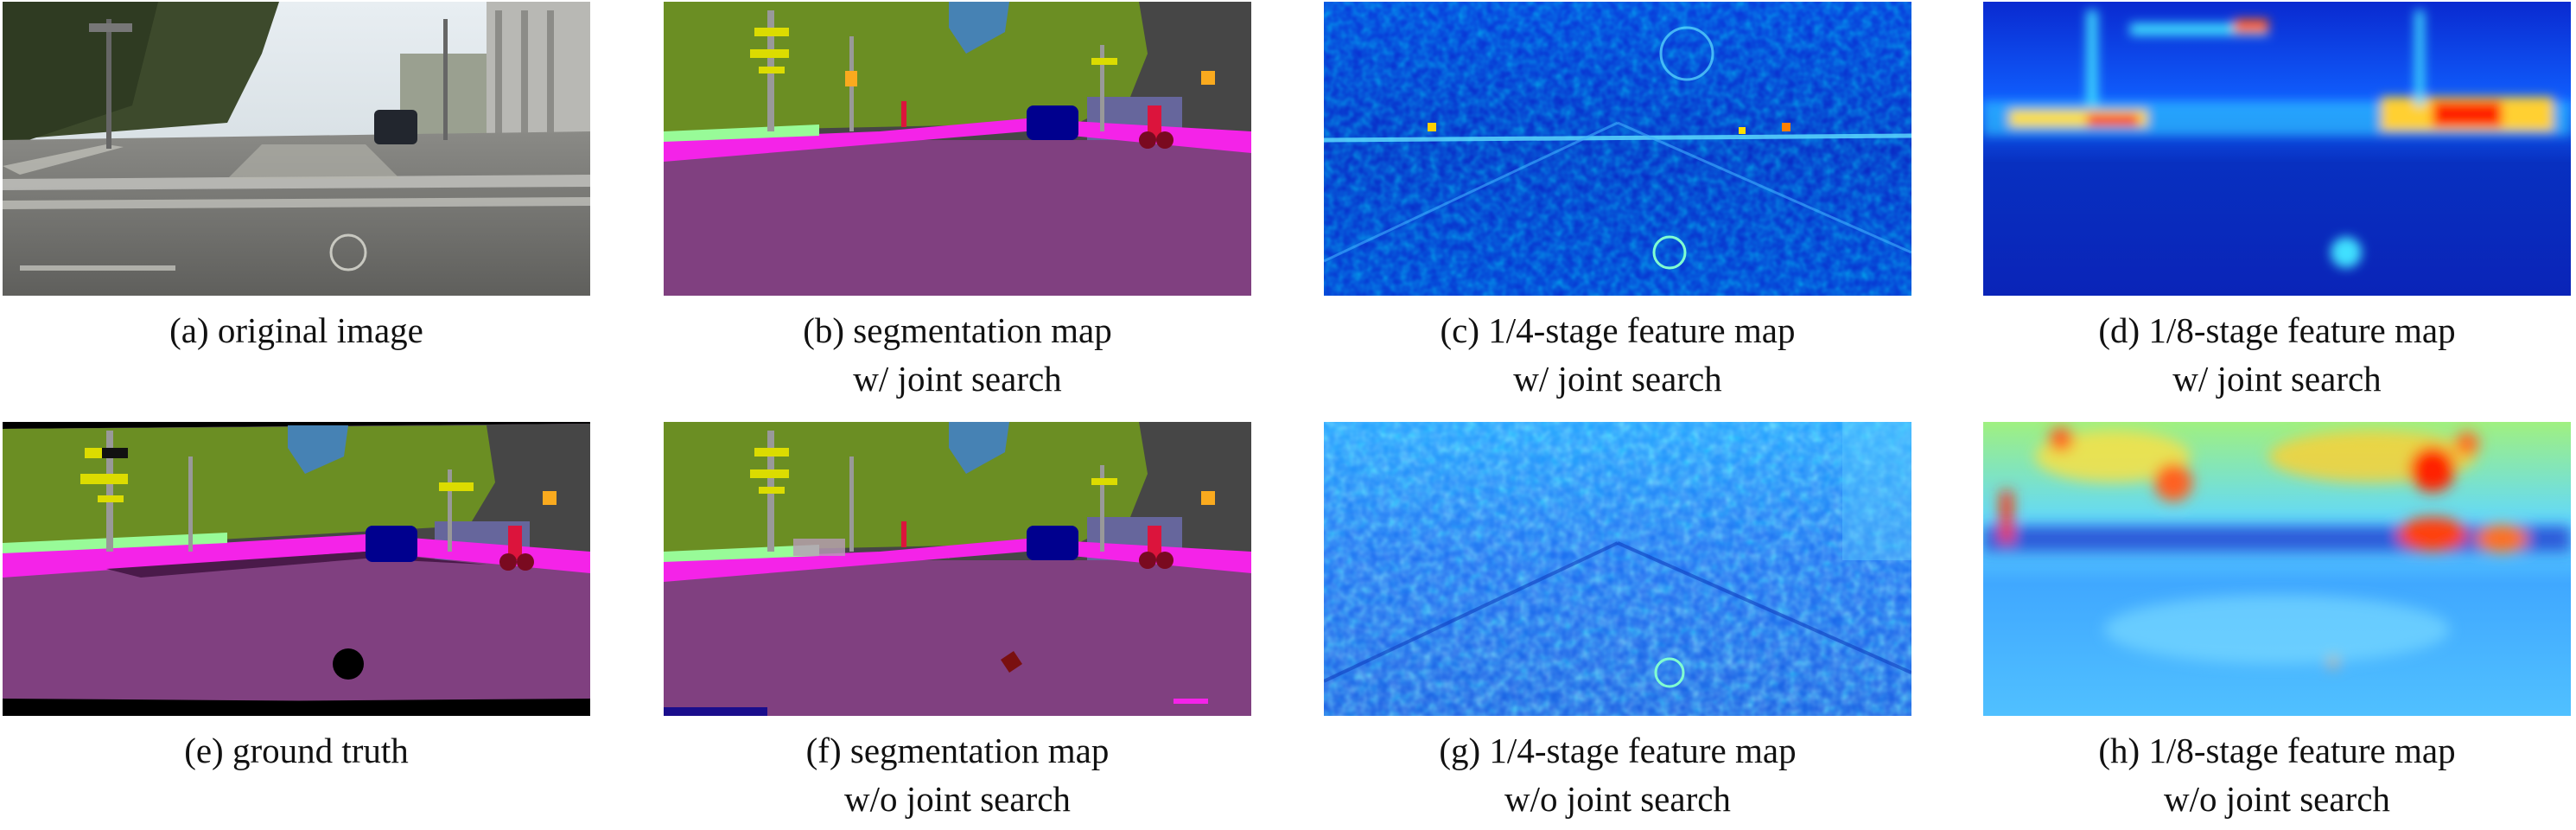 The image size is (2576, 830). I want to click on caption-line1: (e) ground truth, so click(297, 750).